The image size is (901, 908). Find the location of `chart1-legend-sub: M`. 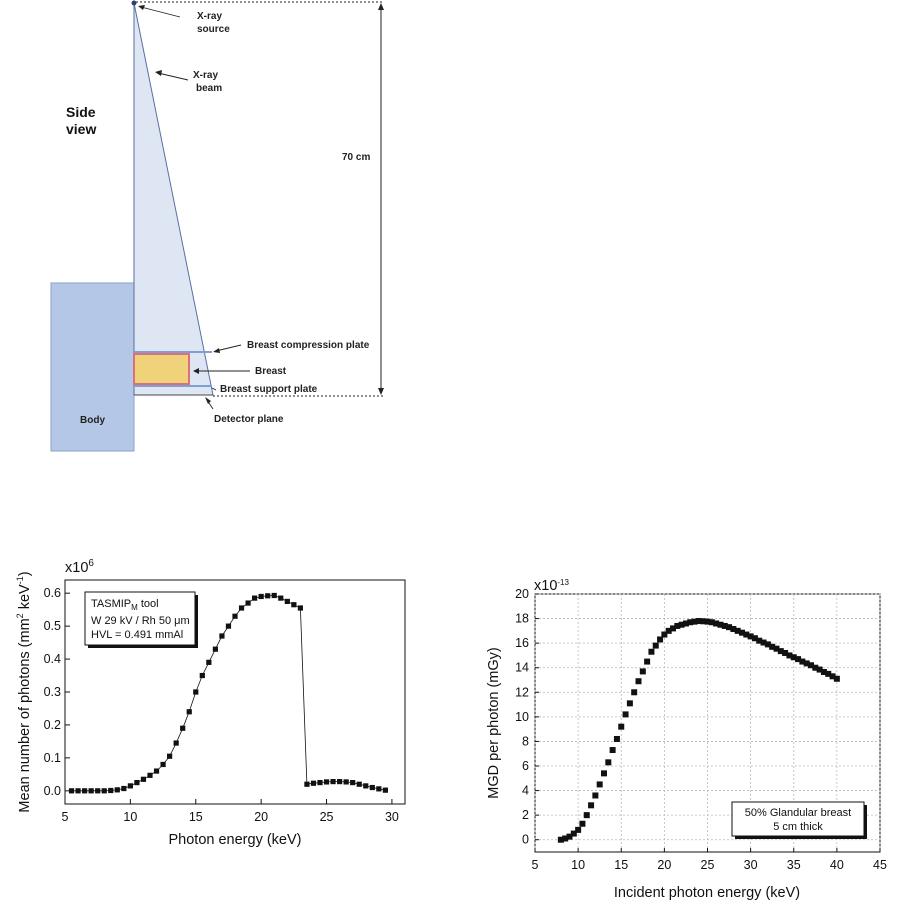

chart1-legend-sub: M is located at coordinates (134, 607).